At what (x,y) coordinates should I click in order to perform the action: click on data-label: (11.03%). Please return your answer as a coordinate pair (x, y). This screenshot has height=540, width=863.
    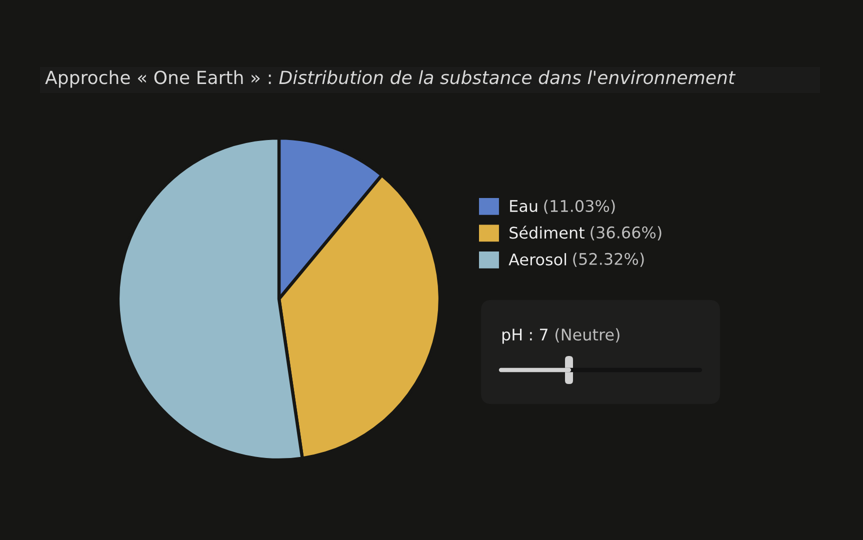
    Looking at the image, I should click on (579, 207).